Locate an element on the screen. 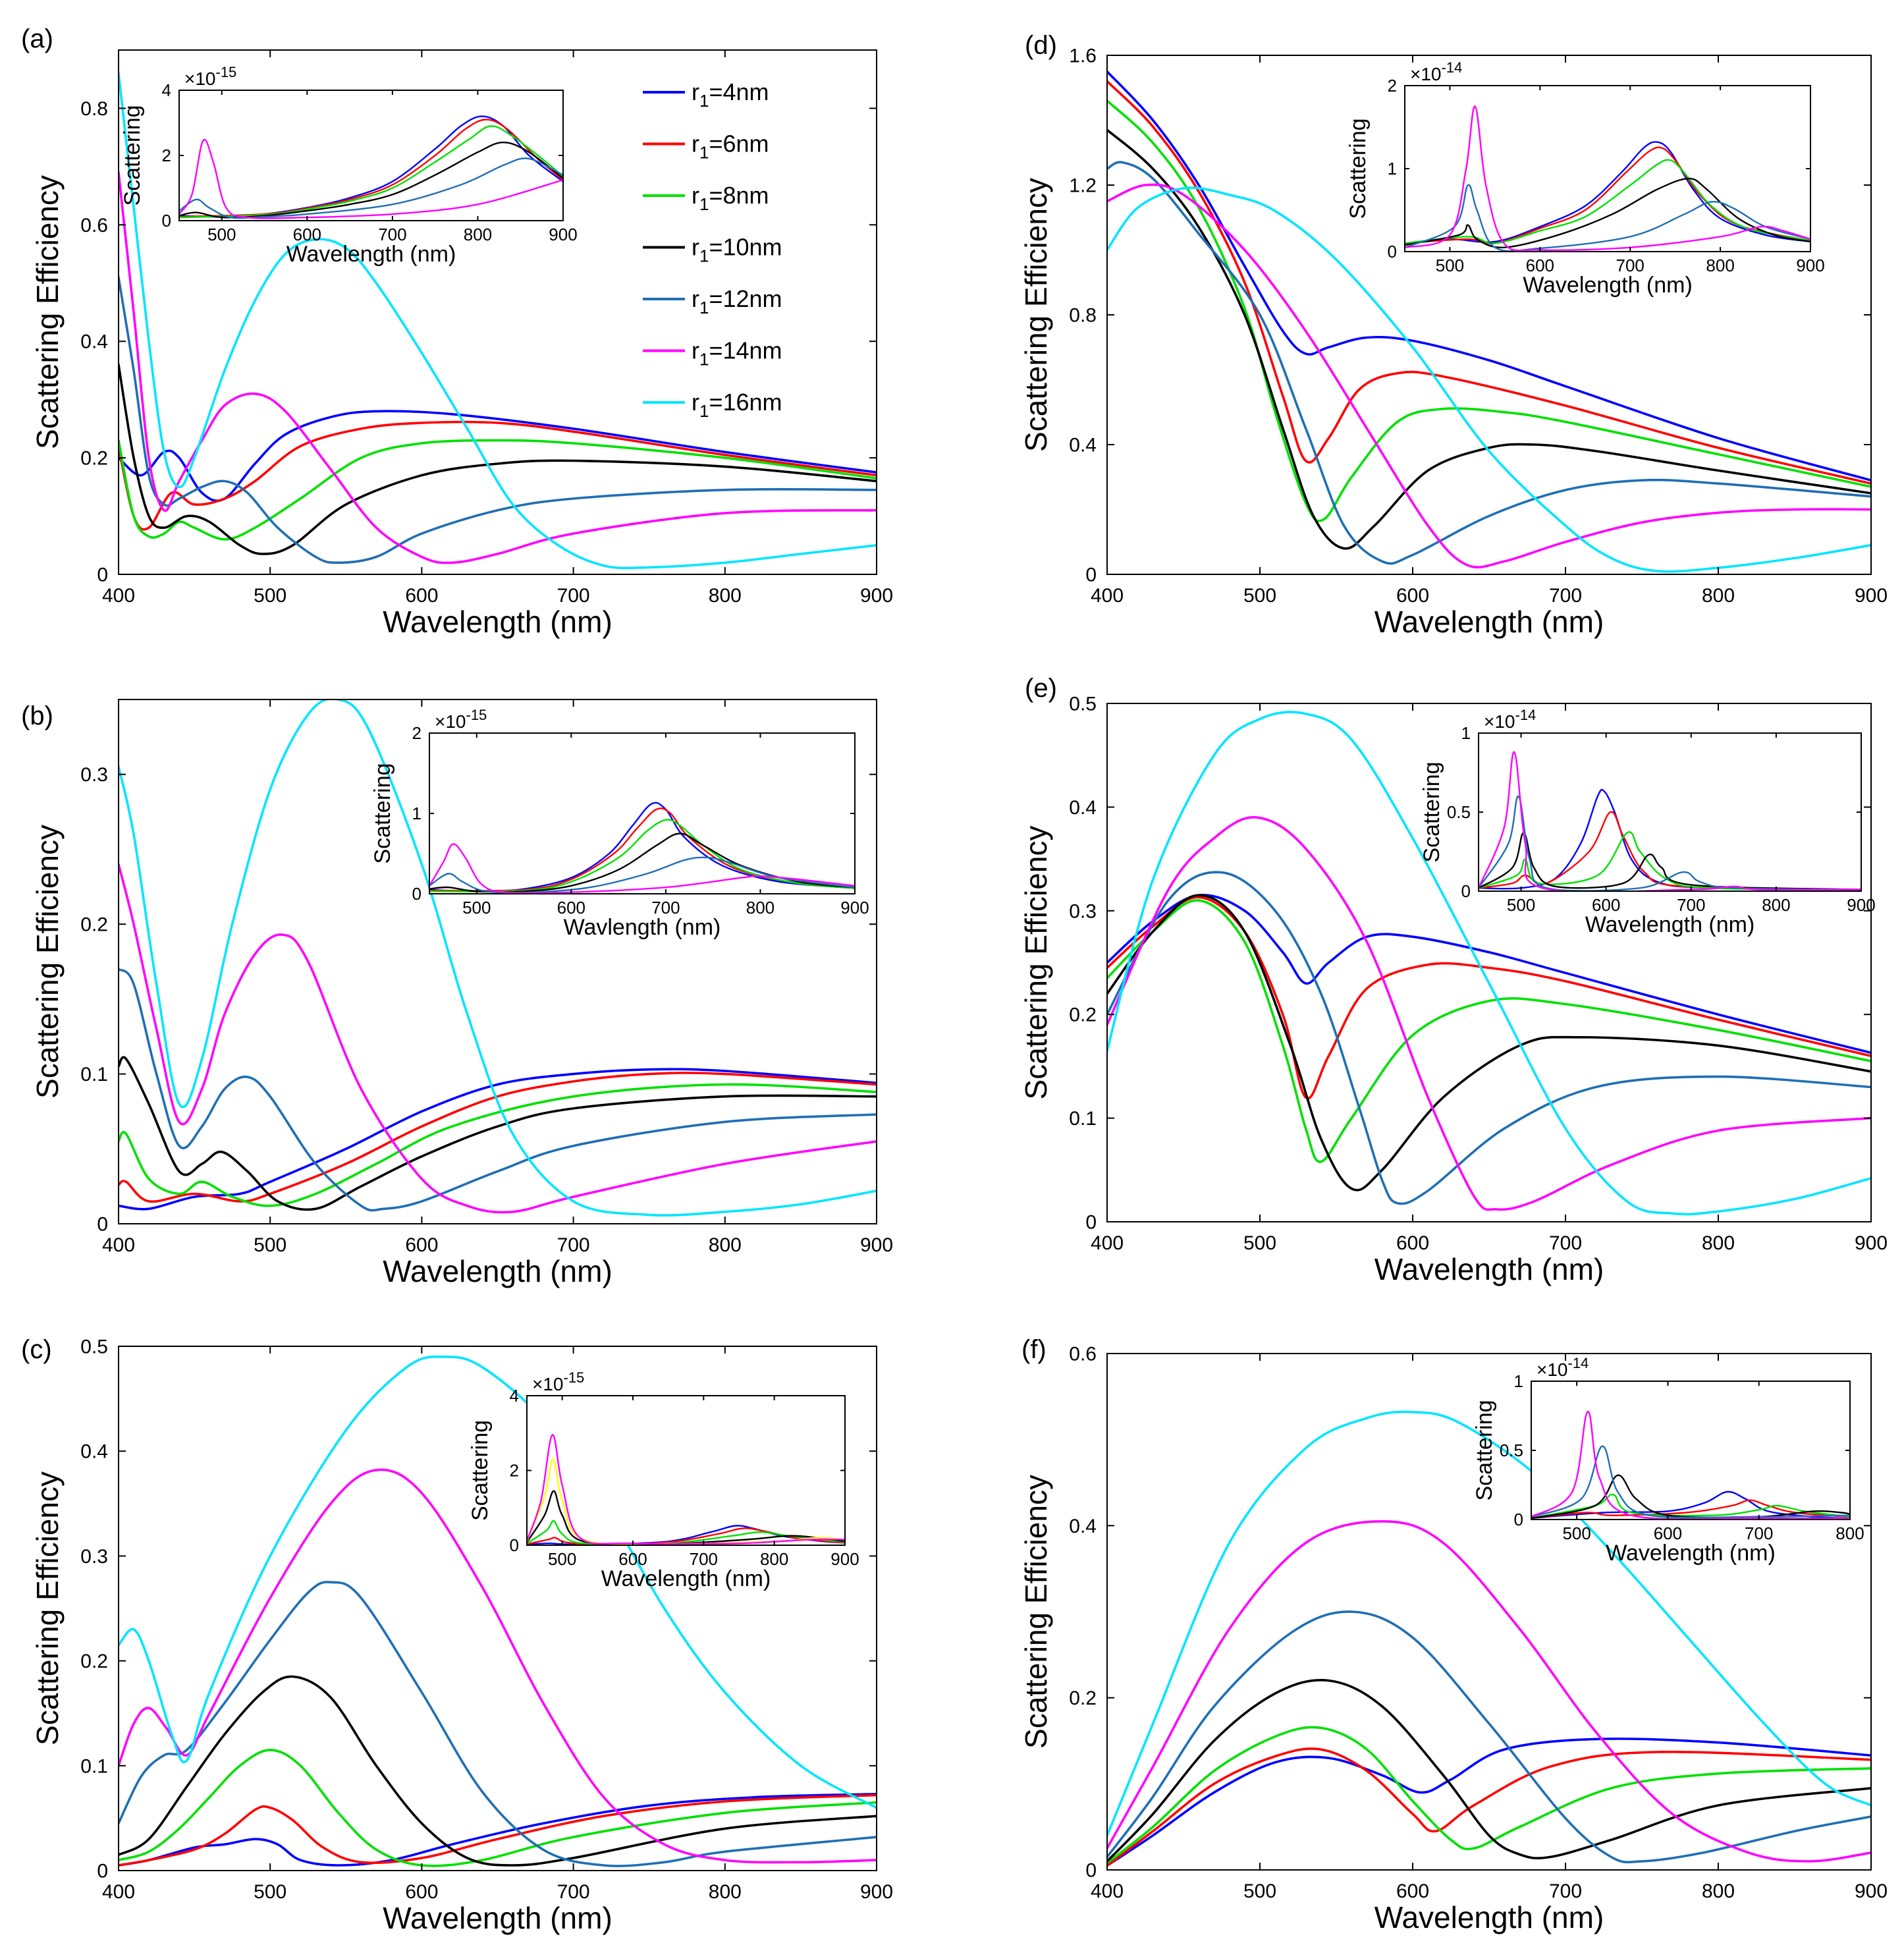 The height and width of the screenshot is (1945, 1904). panel-f-series-group is located at coordinates (1489, 1638).